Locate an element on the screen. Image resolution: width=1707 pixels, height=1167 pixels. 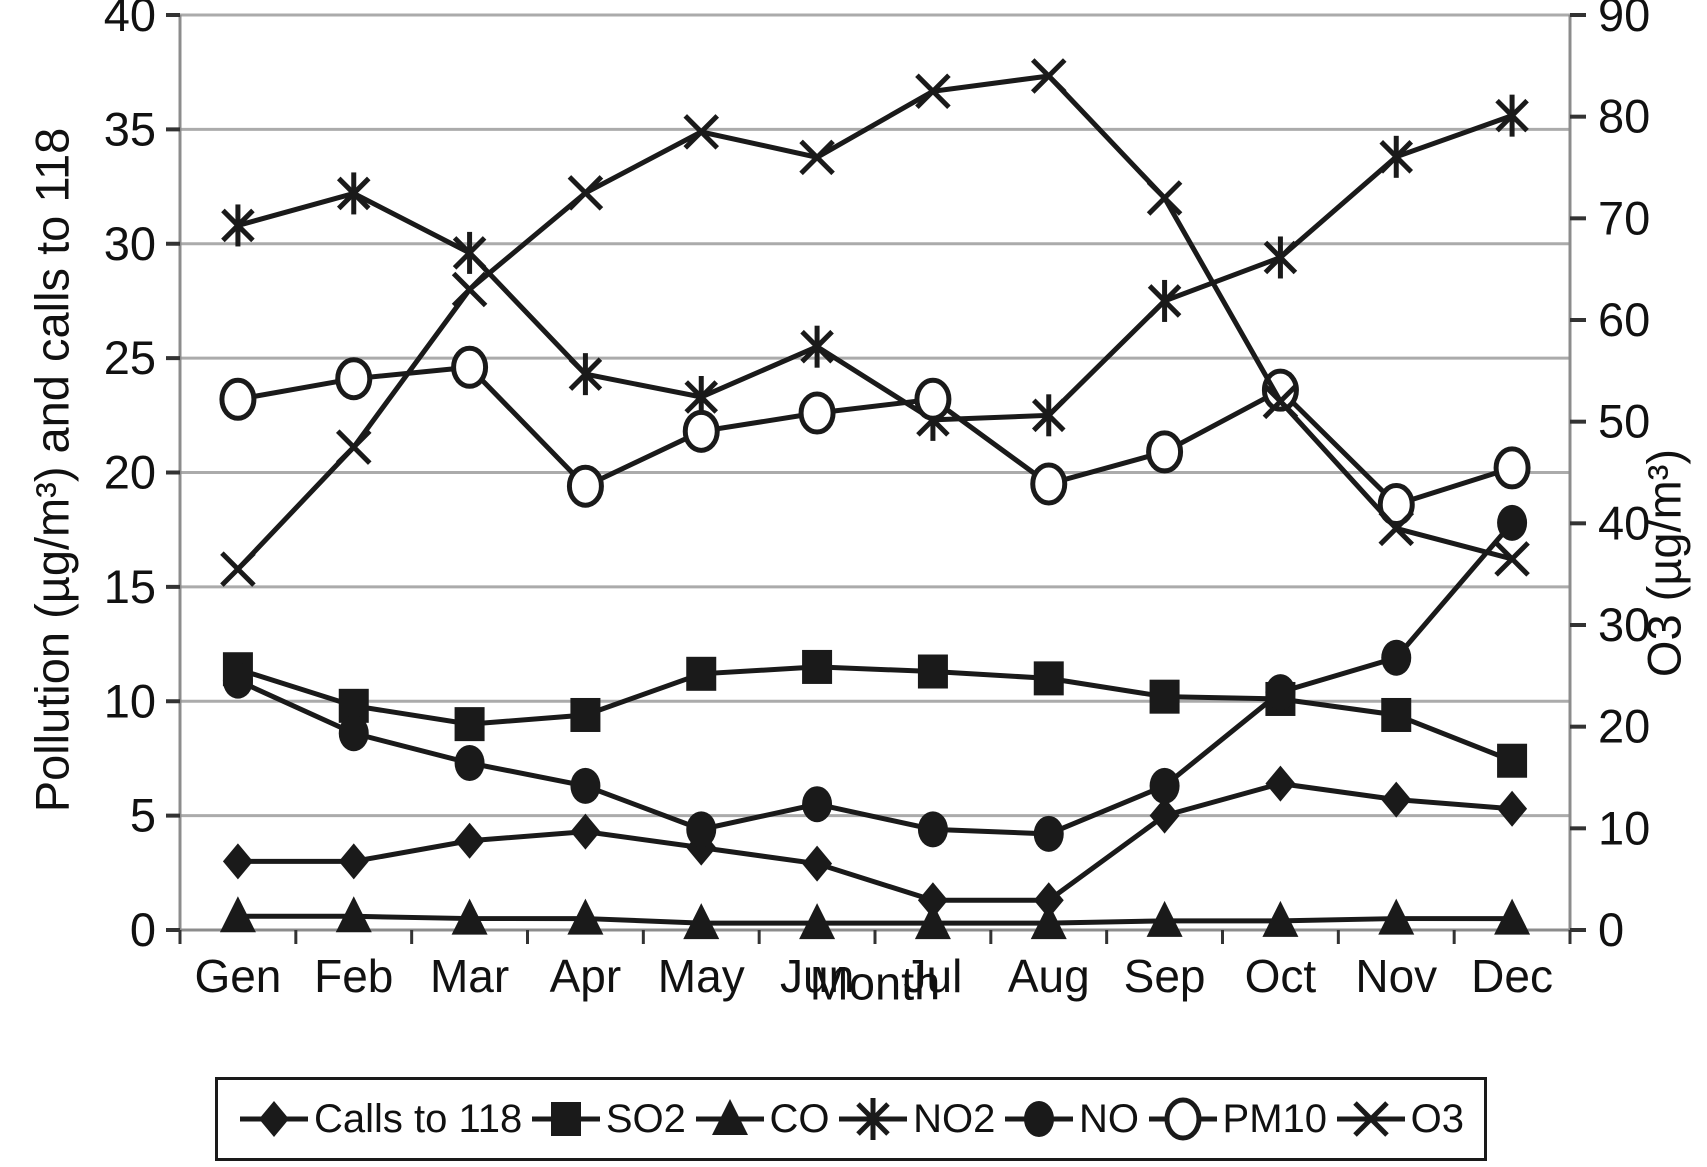
x-axis-category-label: Oct is located at coordinates (1281, 976).